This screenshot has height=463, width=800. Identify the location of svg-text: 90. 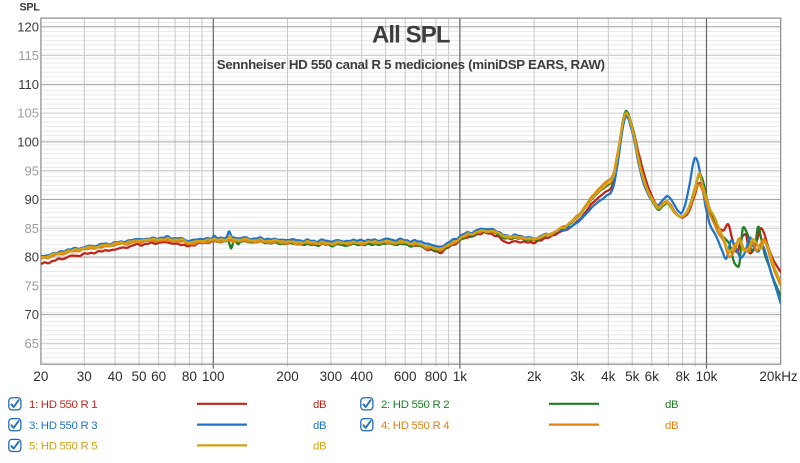
(32, 199).